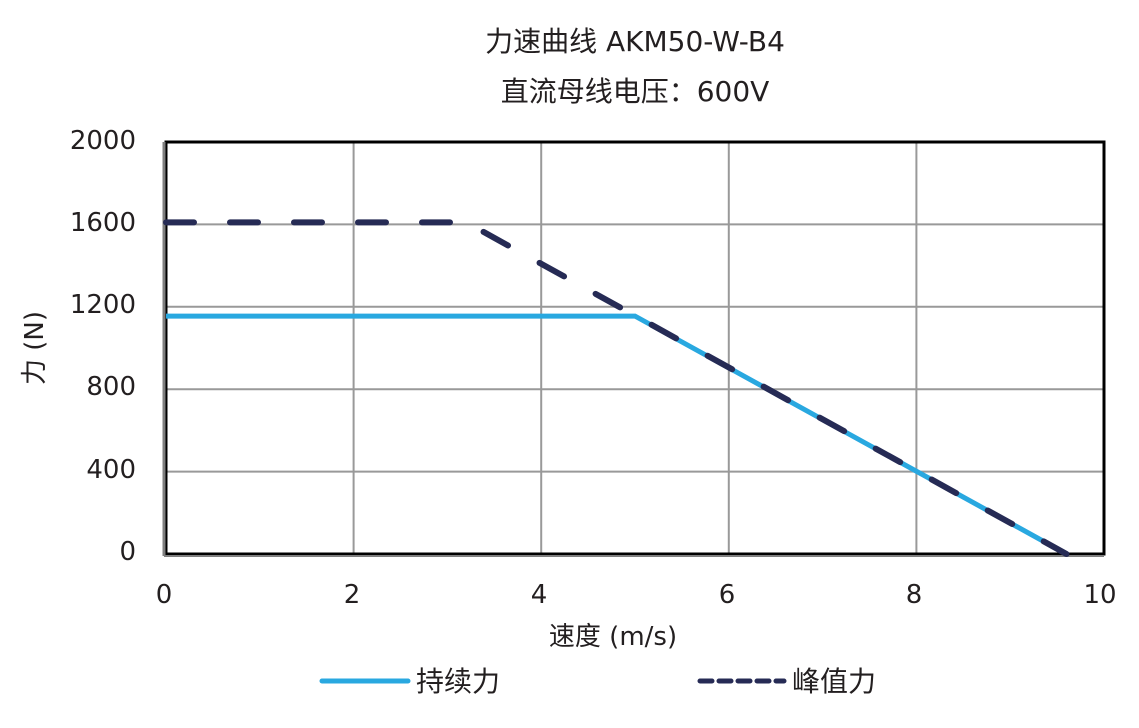  What do you see at coordinates (102, 305) in the screenshot?
I see `y-tick-1200: 1200` at bounding box center [102, 305].